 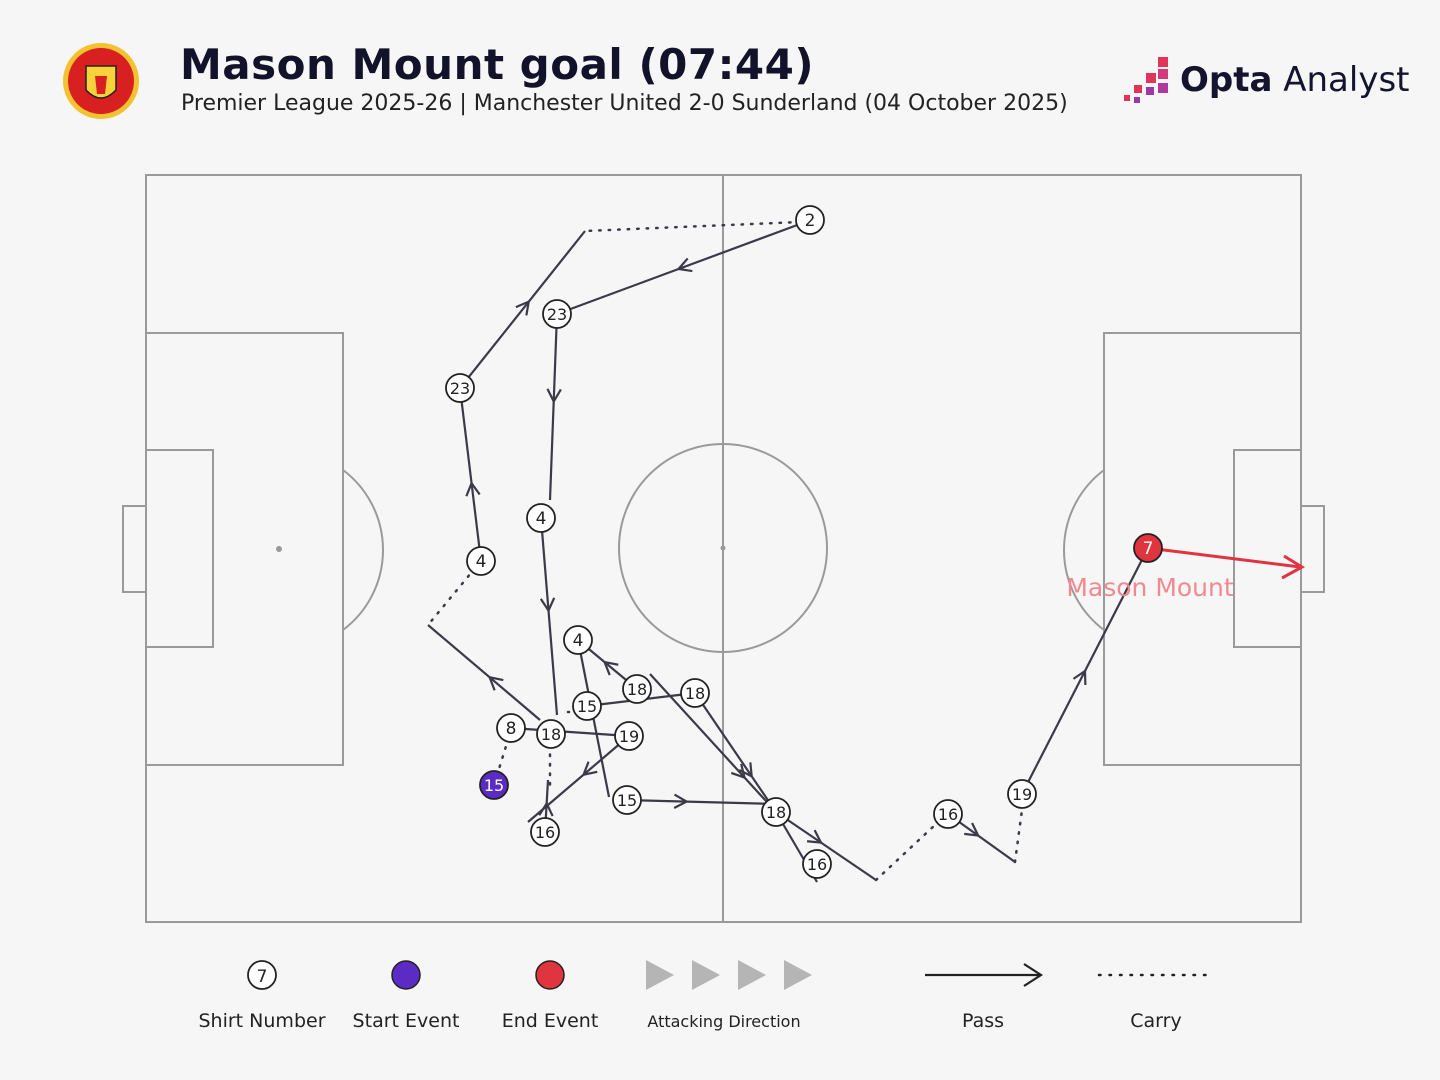 I want to click on attacking-direction-arrows-icon, so click(x=729, y=975).